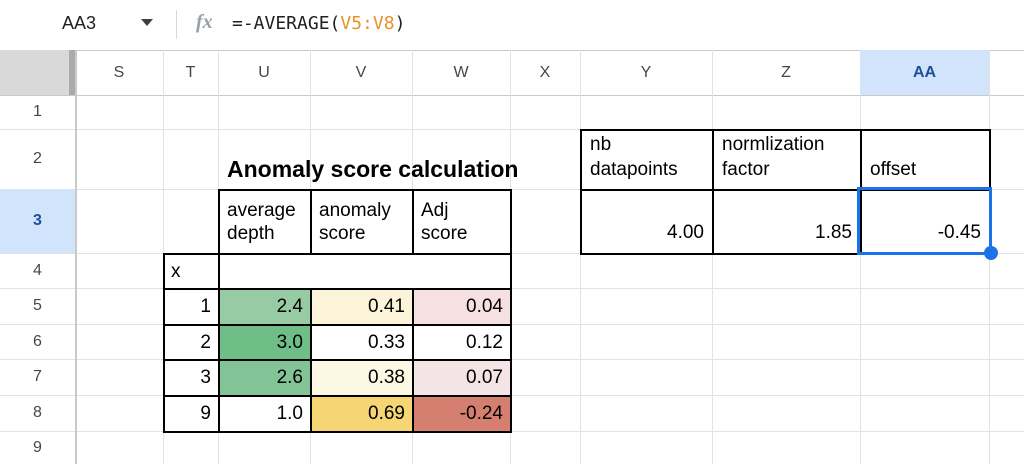  Describe the element at coordinates (191, 342) in the screenshot. I see `cell-T6: 2` at that location.